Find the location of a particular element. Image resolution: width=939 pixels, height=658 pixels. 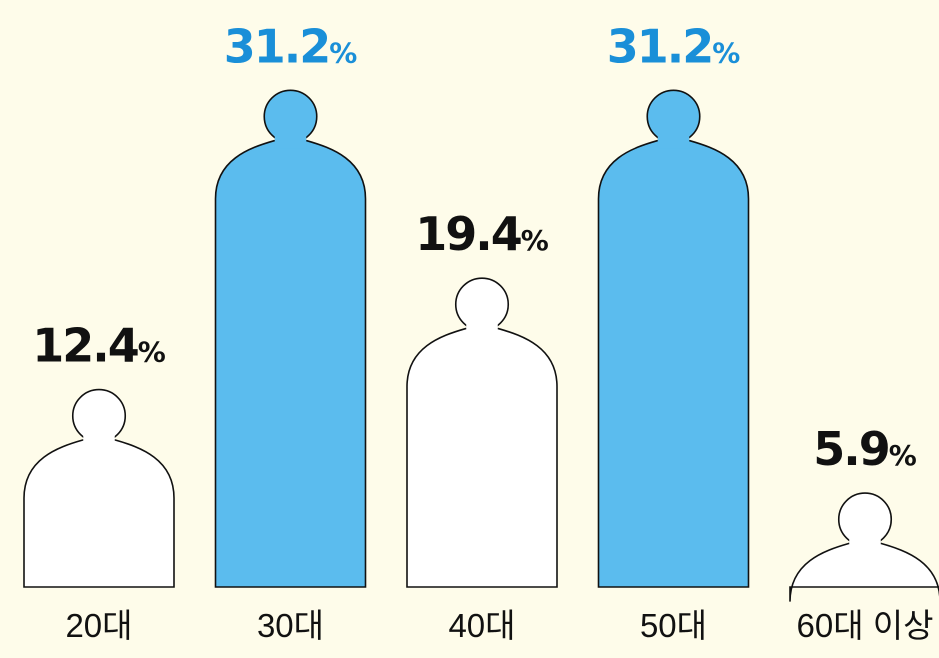

value-label: 5.9% is located at coordinates (865, 449).